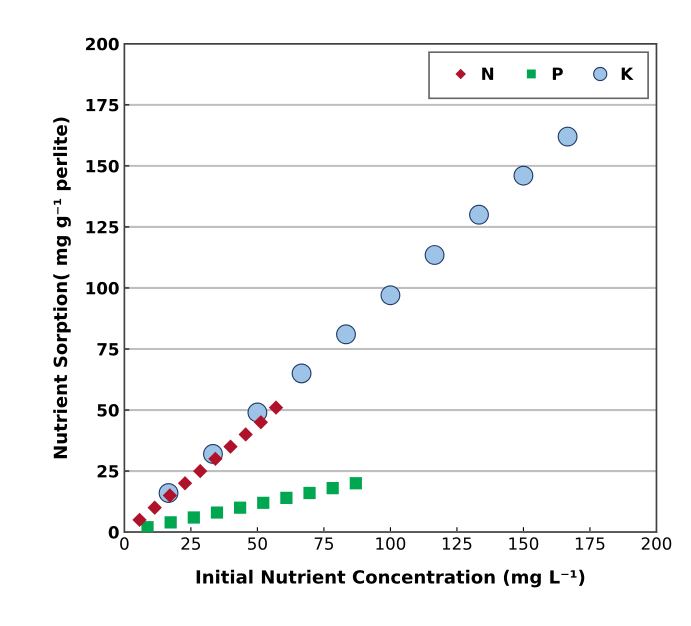  What do you see at coordinates (102, 44) in the screenshot?
I see `y-tick-label: 200` at bounding box center [102, 44].